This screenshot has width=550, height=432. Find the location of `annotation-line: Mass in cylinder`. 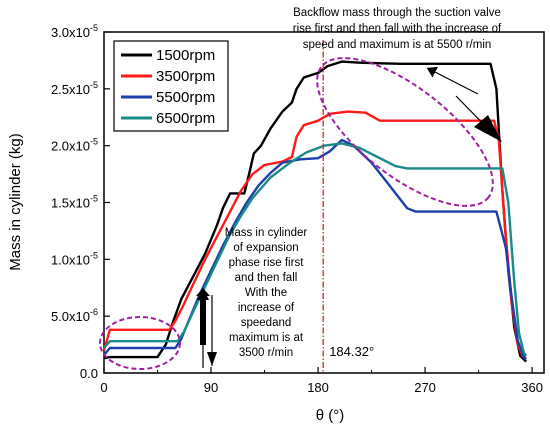

annotation-line: Mass in cylinder is located at coordinates (266, 233).